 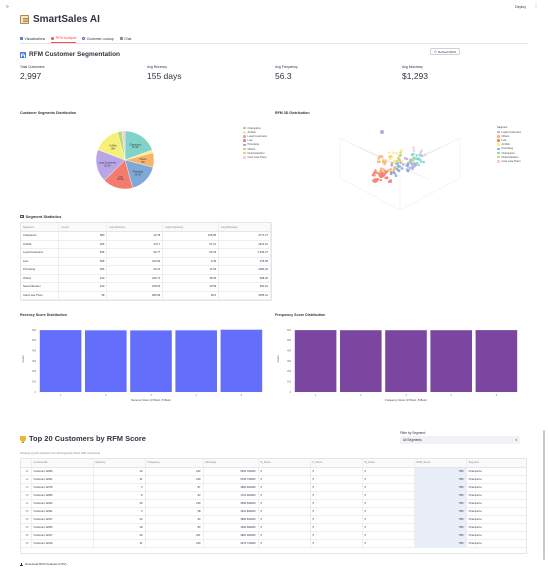 I want to click on column-header: CustomerID, so click(x=62, y=463).